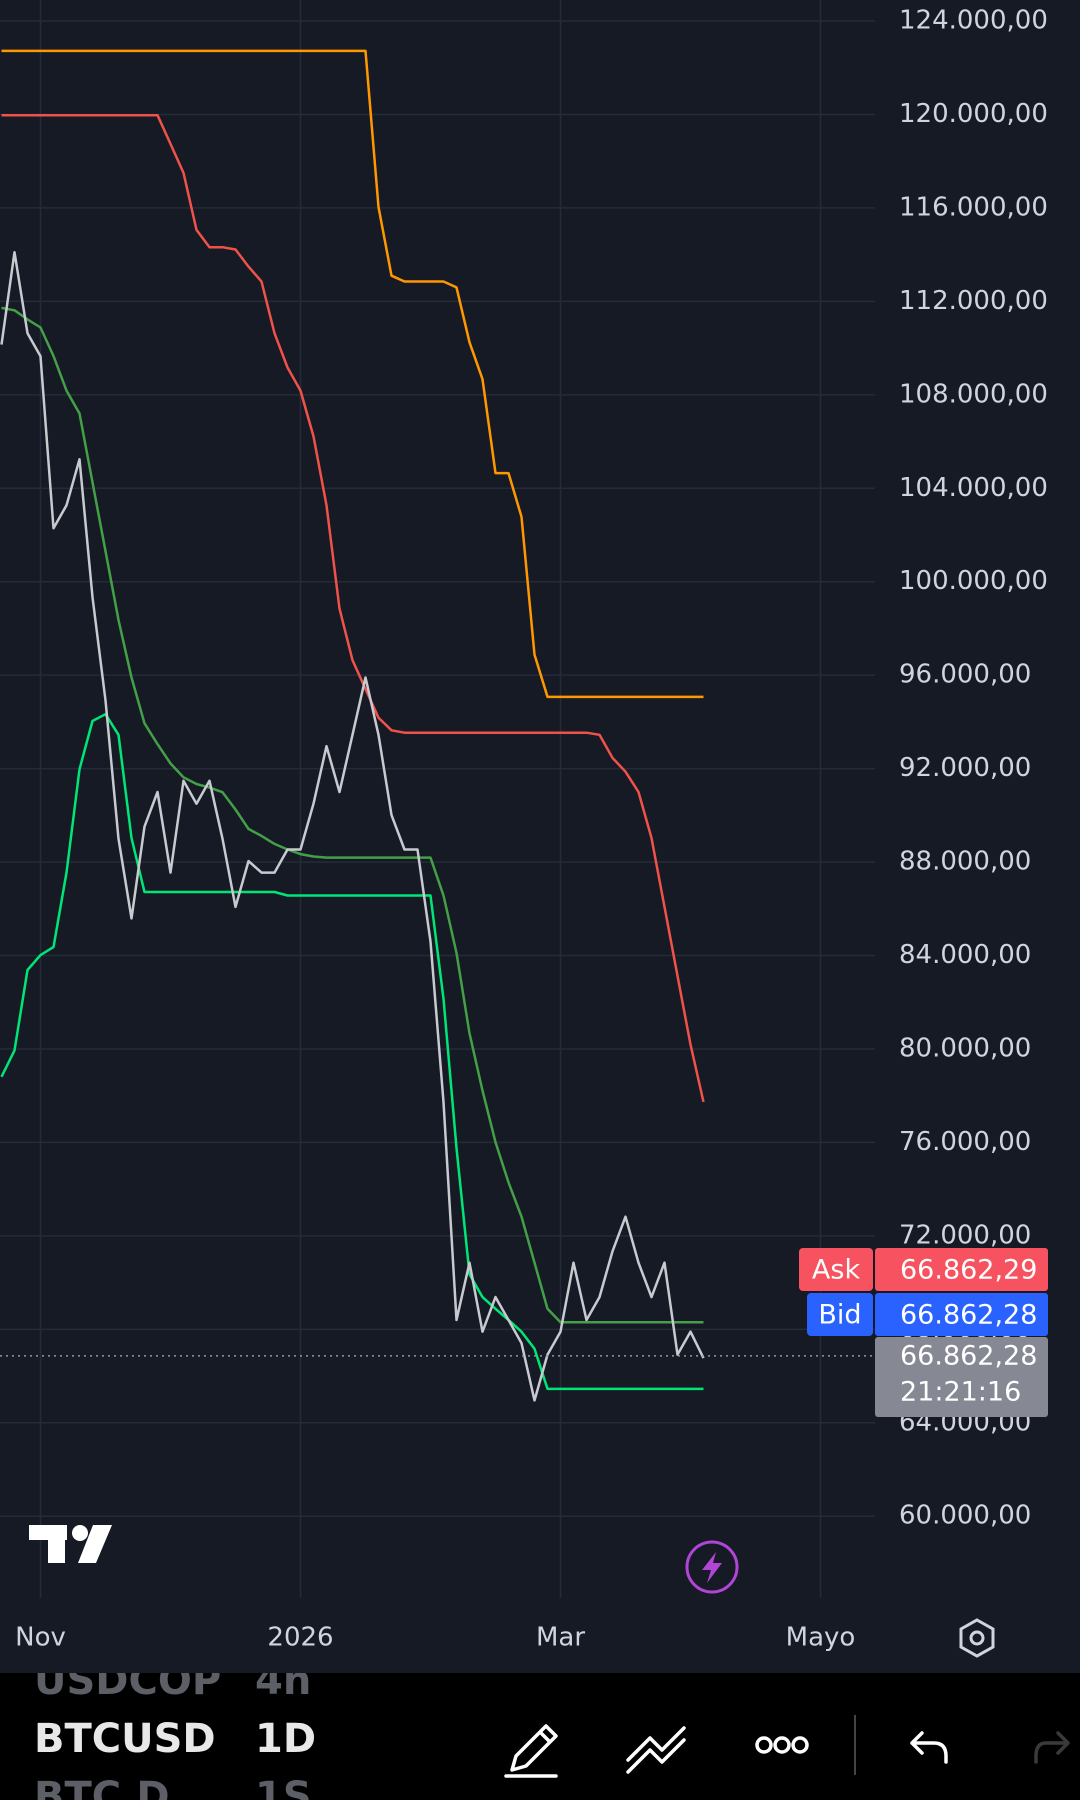 The height and width of the screenshot is (1800, 1080). What do you see at coordinates (965, 862) in the screenshot?
I see `y-tick-label: 88.000,00` at bounding box center [965, 862].